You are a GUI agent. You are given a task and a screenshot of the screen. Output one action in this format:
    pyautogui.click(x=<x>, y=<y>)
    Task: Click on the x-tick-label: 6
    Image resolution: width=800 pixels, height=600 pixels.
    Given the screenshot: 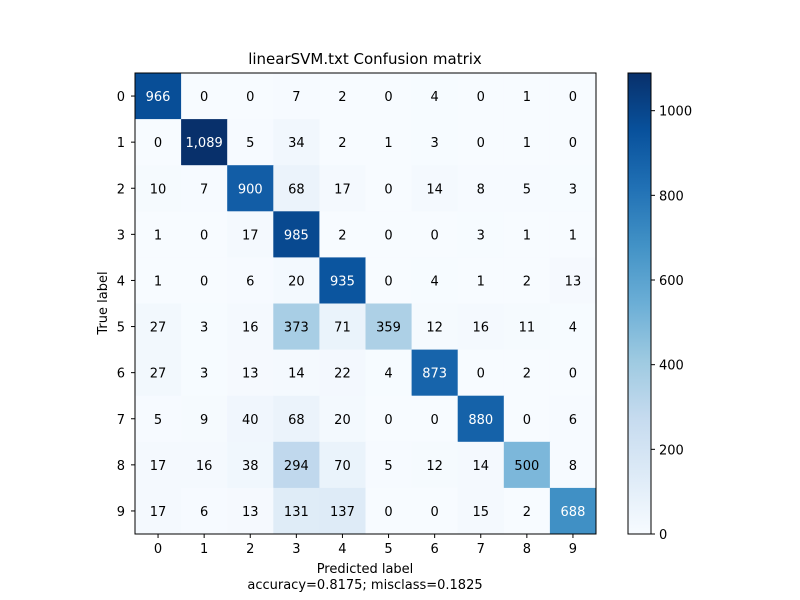 What is the action you would take?
    pyautogui.click(x=435, y=549)
    